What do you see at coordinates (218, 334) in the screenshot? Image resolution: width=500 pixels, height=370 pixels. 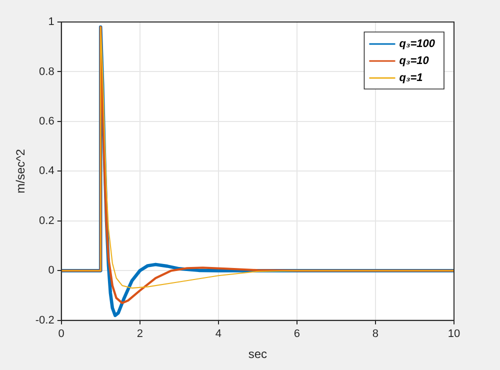 I see `x-tick-label: 4` at bounding box center [218, 334].